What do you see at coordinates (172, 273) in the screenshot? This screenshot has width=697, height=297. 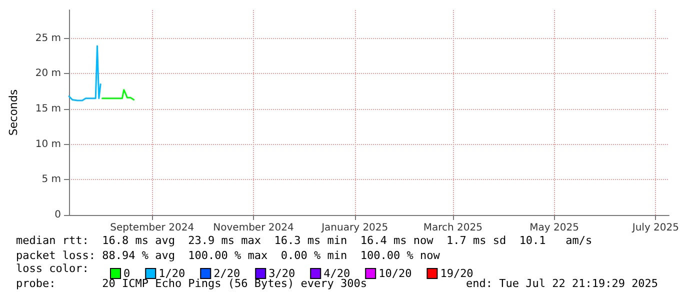 I see `legend-label: 1/20` at bounding box center [172, 273].